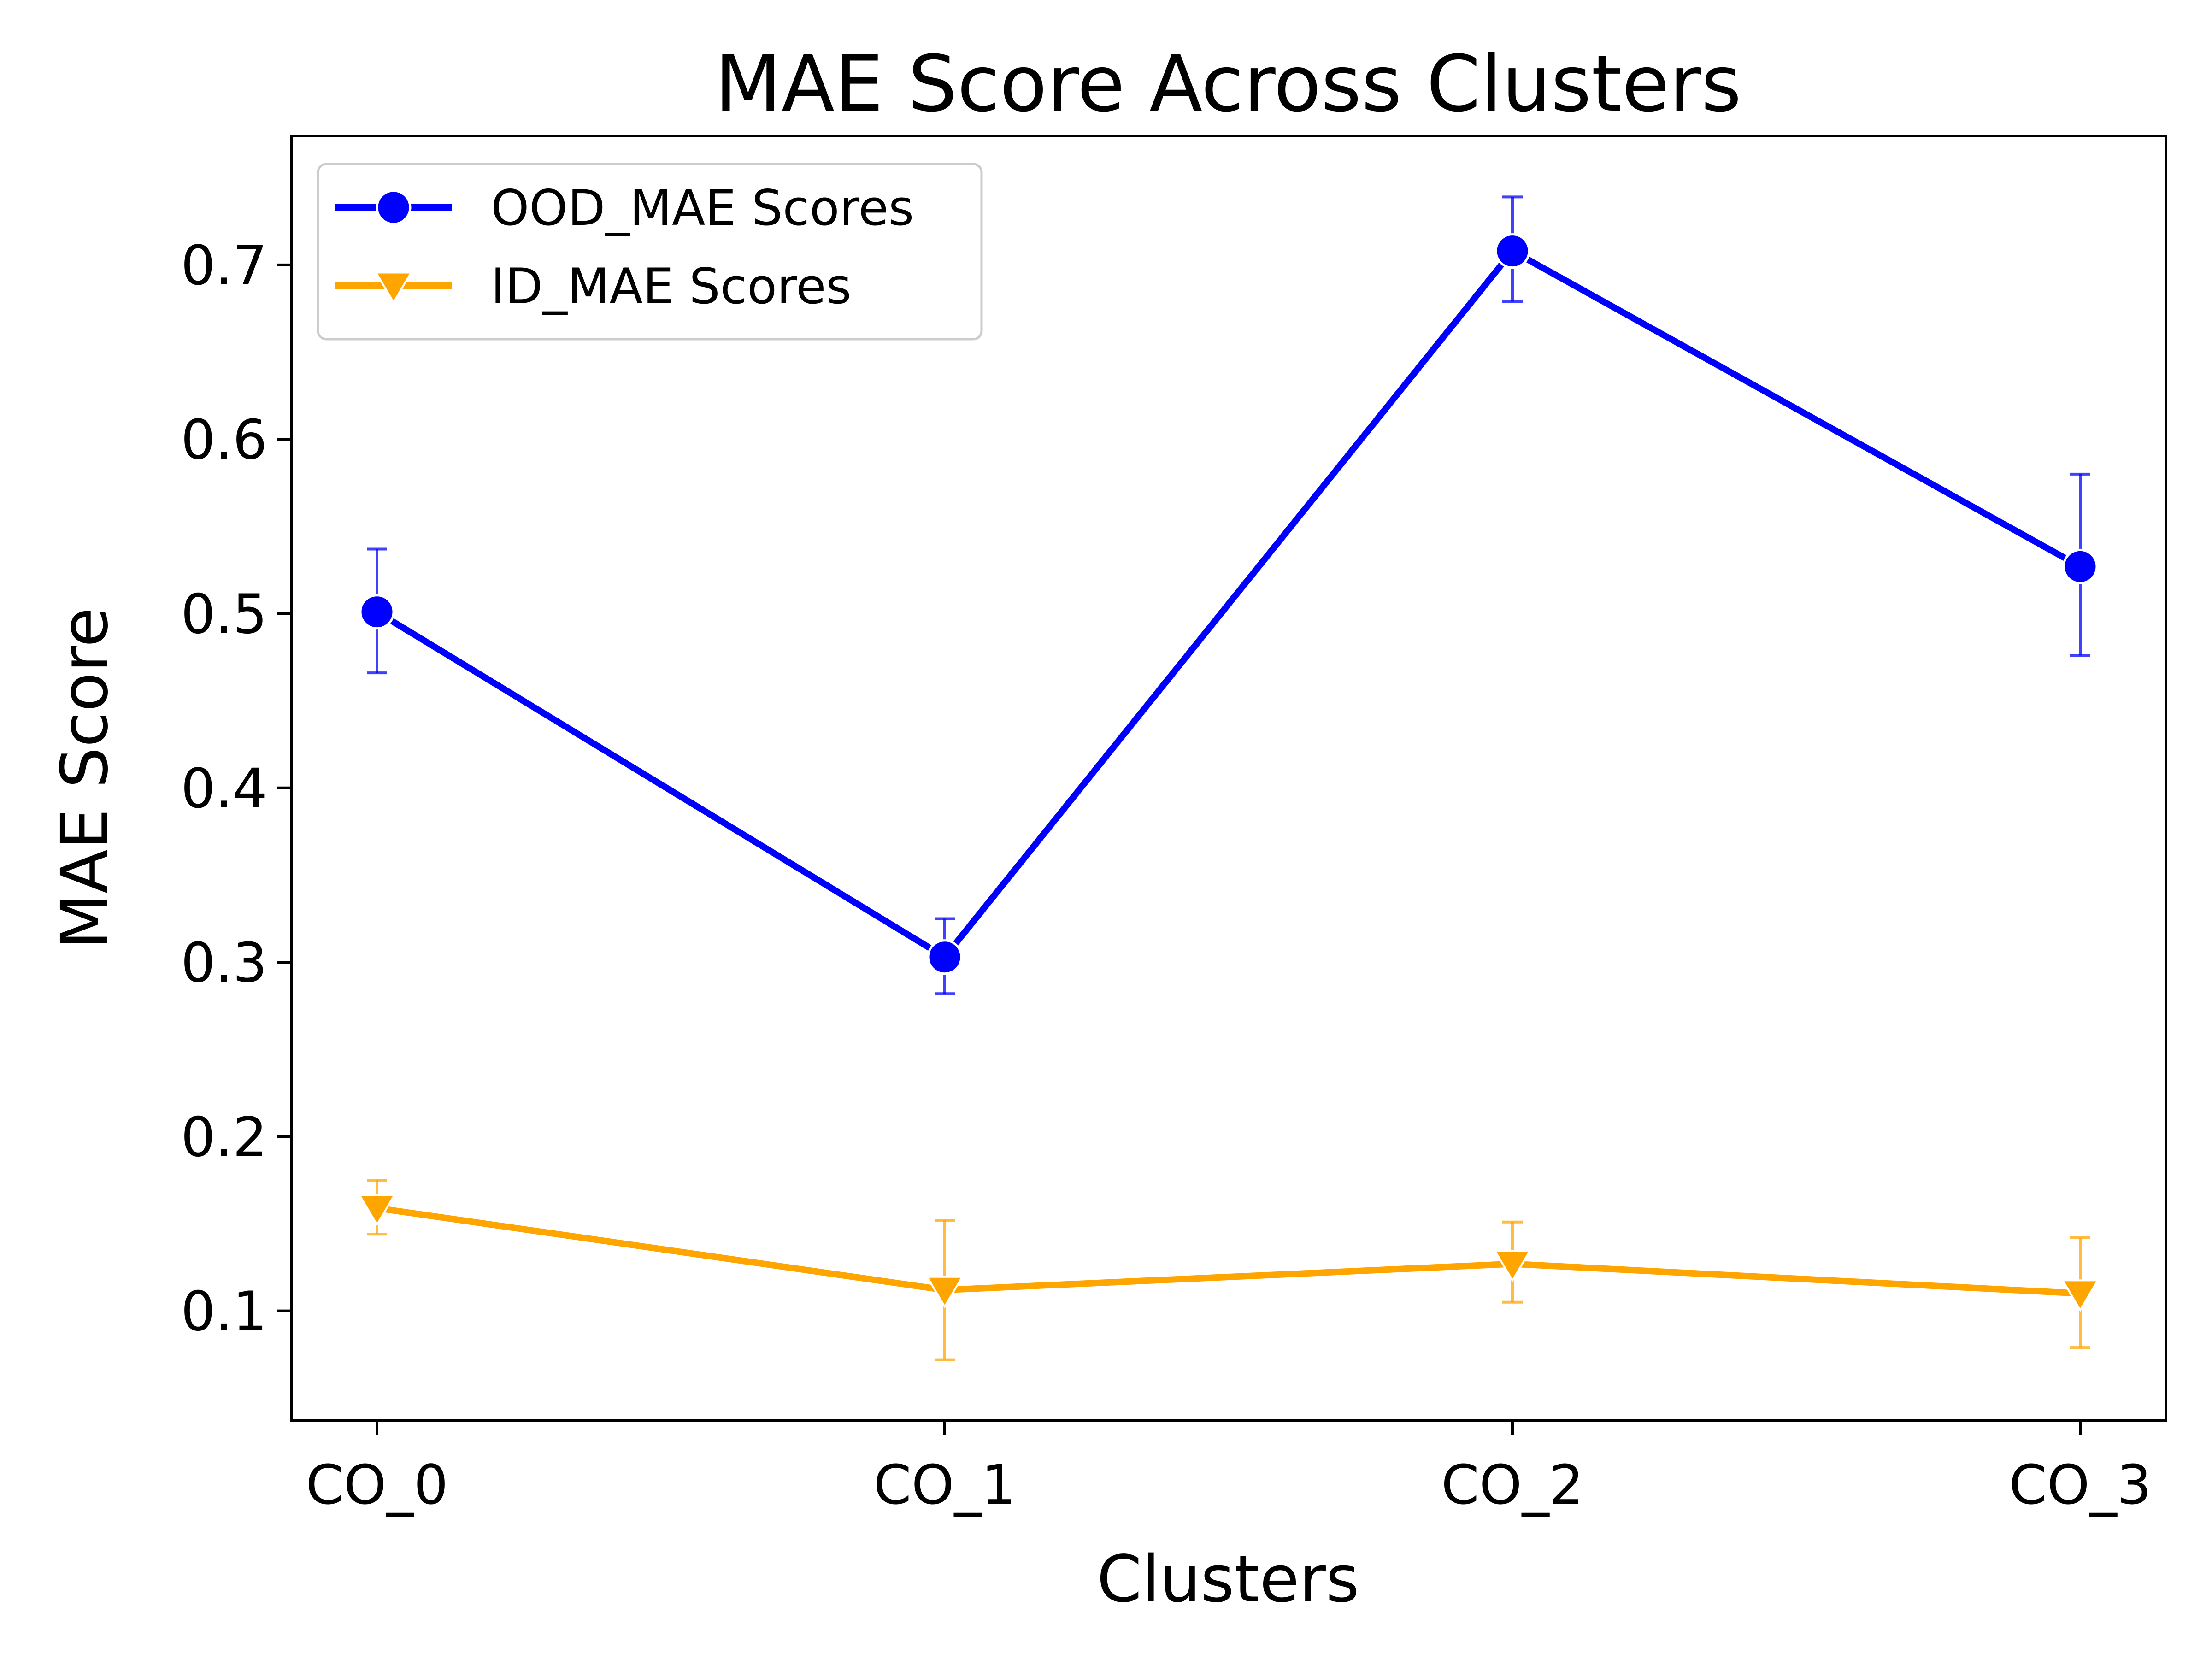  What do you see at coordinates (671, 286) in the screenshot?
I see `legend-label: ID_MAE Scores` at bounding box center [671, 286].